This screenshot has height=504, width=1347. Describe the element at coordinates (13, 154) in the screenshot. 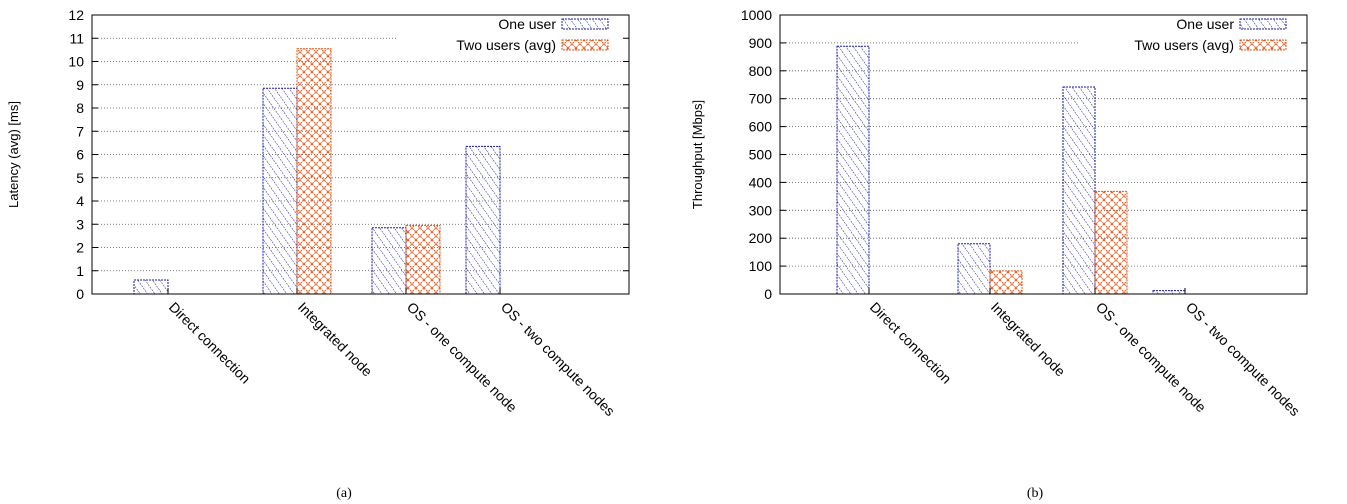

I see `y-axis-title: Latency (avg) [ms]` at that location.